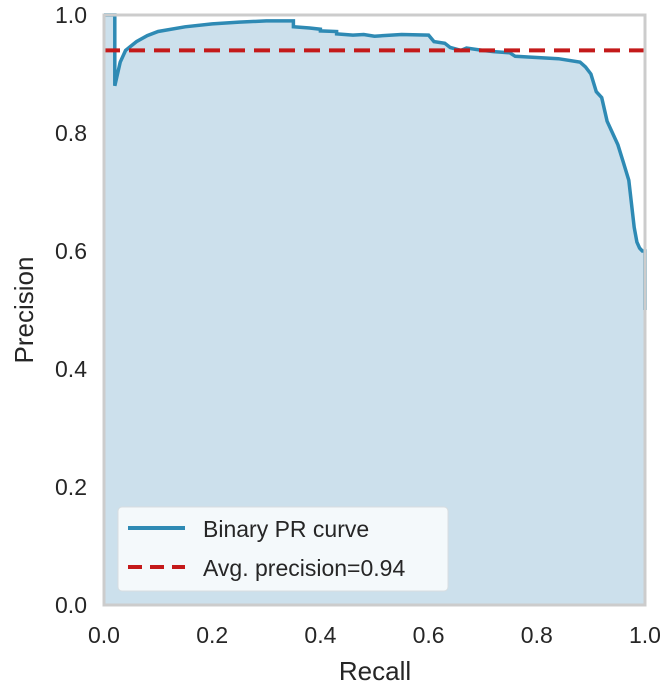 Image resolution: width=669 pixels, height=685 pixels. Describe the element at coordinates (104, 635) in the screenshot. I see `x-tick-label: 0.0` at that location.